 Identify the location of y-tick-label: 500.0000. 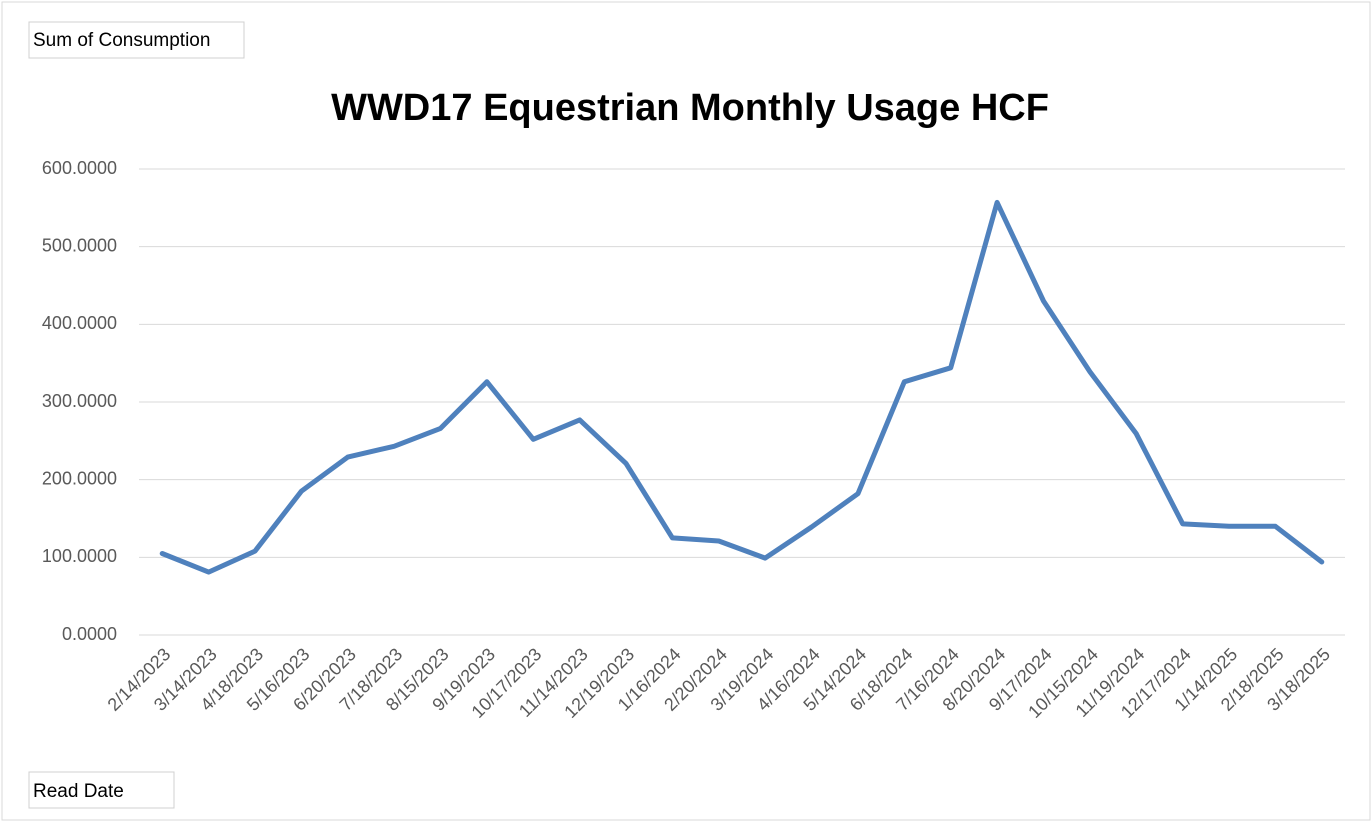
(79, 245).